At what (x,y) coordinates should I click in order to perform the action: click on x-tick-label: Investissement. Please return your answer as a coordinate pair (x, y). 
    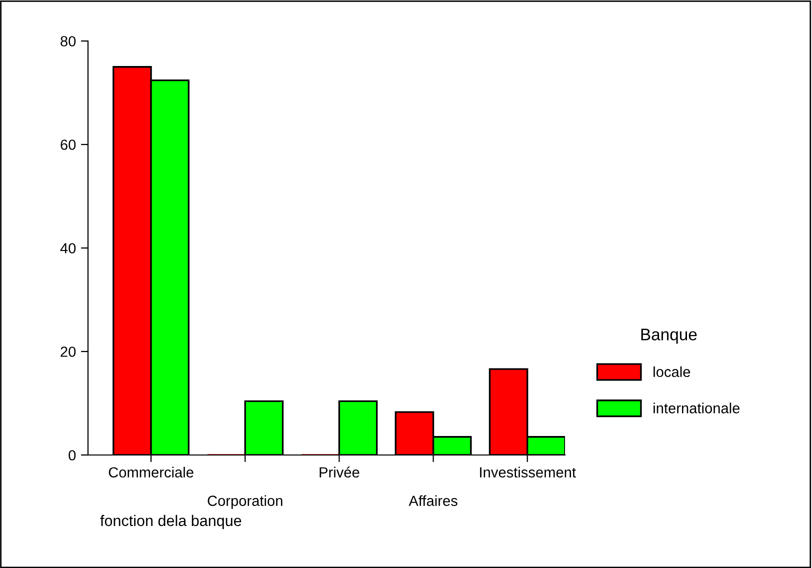
    Looking at the image, I should click on (528, 472).